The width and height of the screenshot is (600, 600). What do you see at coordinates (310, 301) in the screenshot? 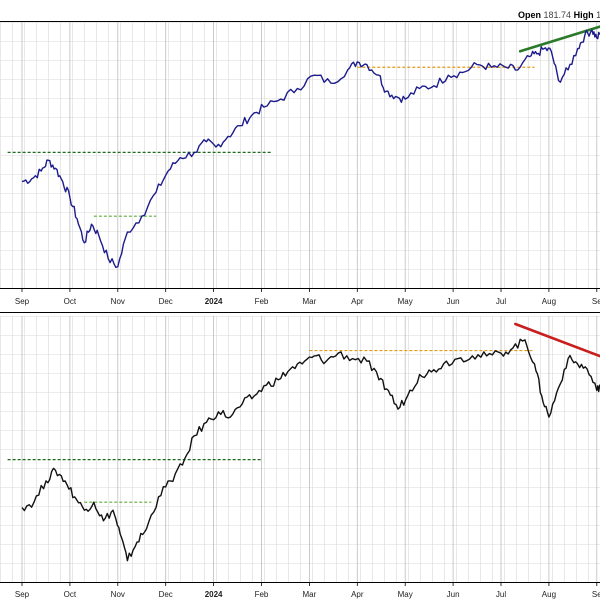
I see `top-panel-x-tick-label: Mar` at bounding box center [310, 301].